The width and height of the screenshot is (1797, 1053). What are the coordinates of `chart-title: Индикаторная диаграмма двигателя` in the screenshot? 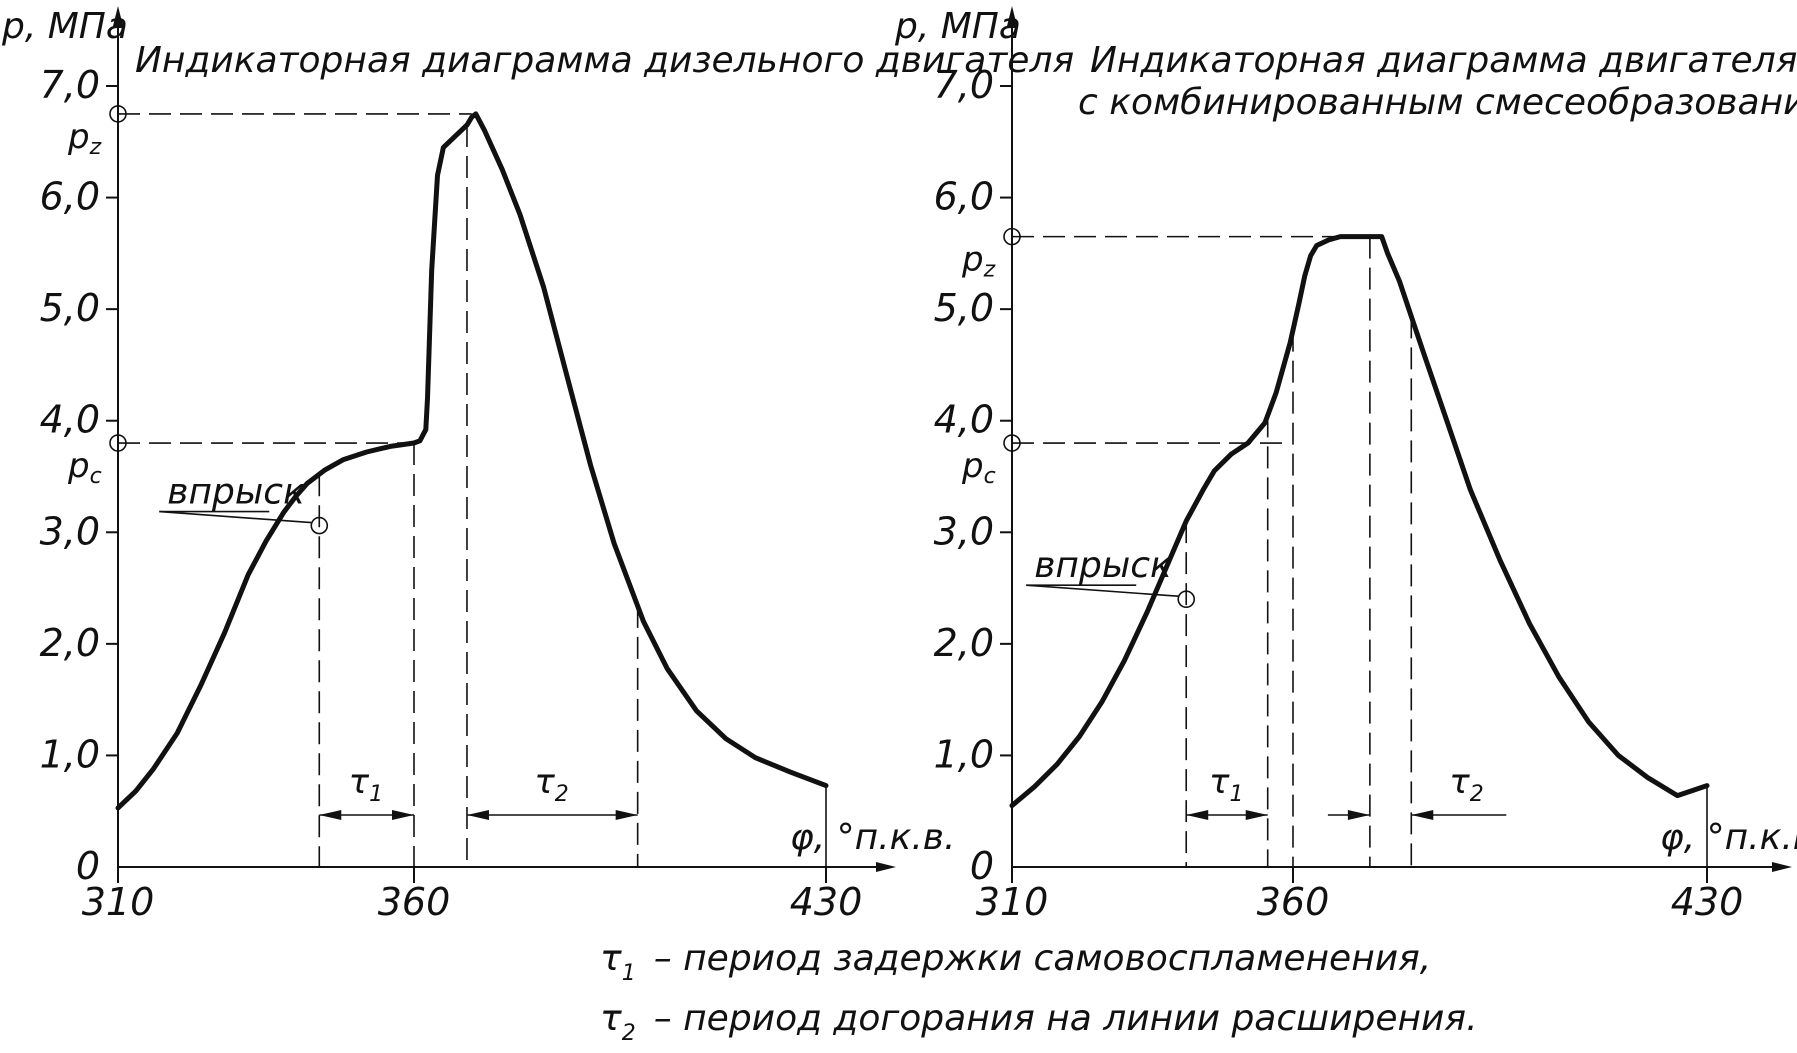 It's located at (1443, 60).